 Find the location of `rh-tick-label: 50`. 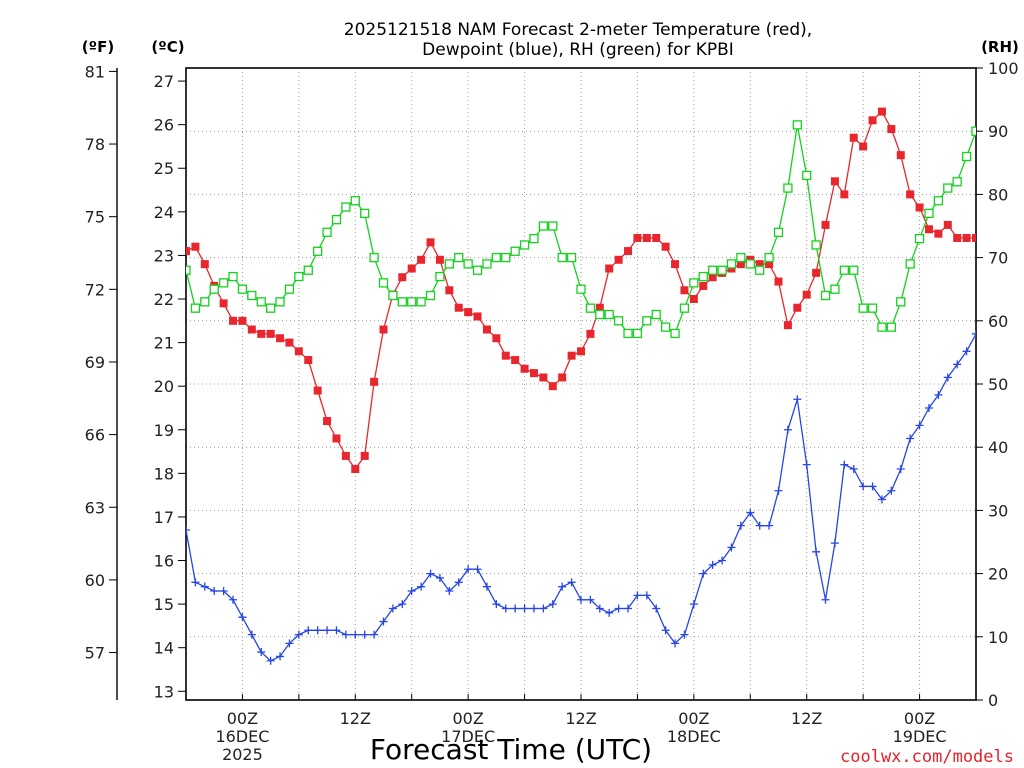

rh-tick-label: 50 is located at coordinates (998, 384).